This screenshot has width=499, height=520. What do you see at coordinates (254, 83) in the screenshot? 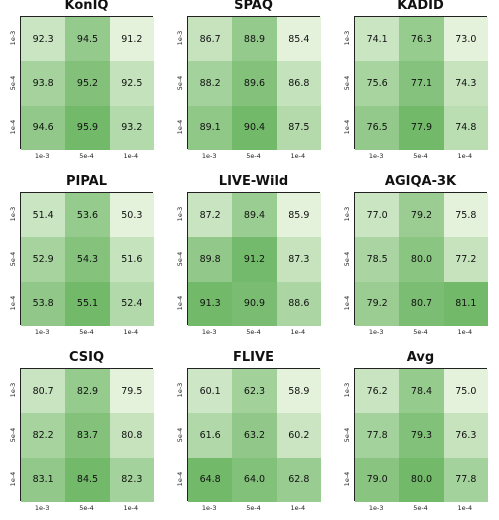
I see `heatmap: 86.7 88.9 85.4 88.2 89.6 86.8 89.1 90.4 87.5` at bounding box center [254, 83].